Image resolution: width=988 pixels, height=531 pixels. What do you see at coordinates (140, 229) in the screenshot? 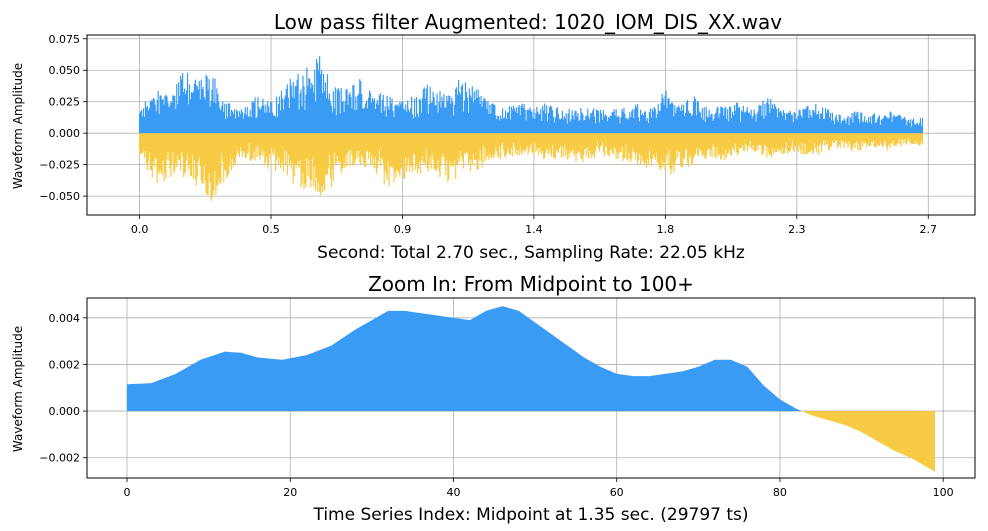
I see `top-x-tick-label: 0.0` at bounding box center [140, 229].